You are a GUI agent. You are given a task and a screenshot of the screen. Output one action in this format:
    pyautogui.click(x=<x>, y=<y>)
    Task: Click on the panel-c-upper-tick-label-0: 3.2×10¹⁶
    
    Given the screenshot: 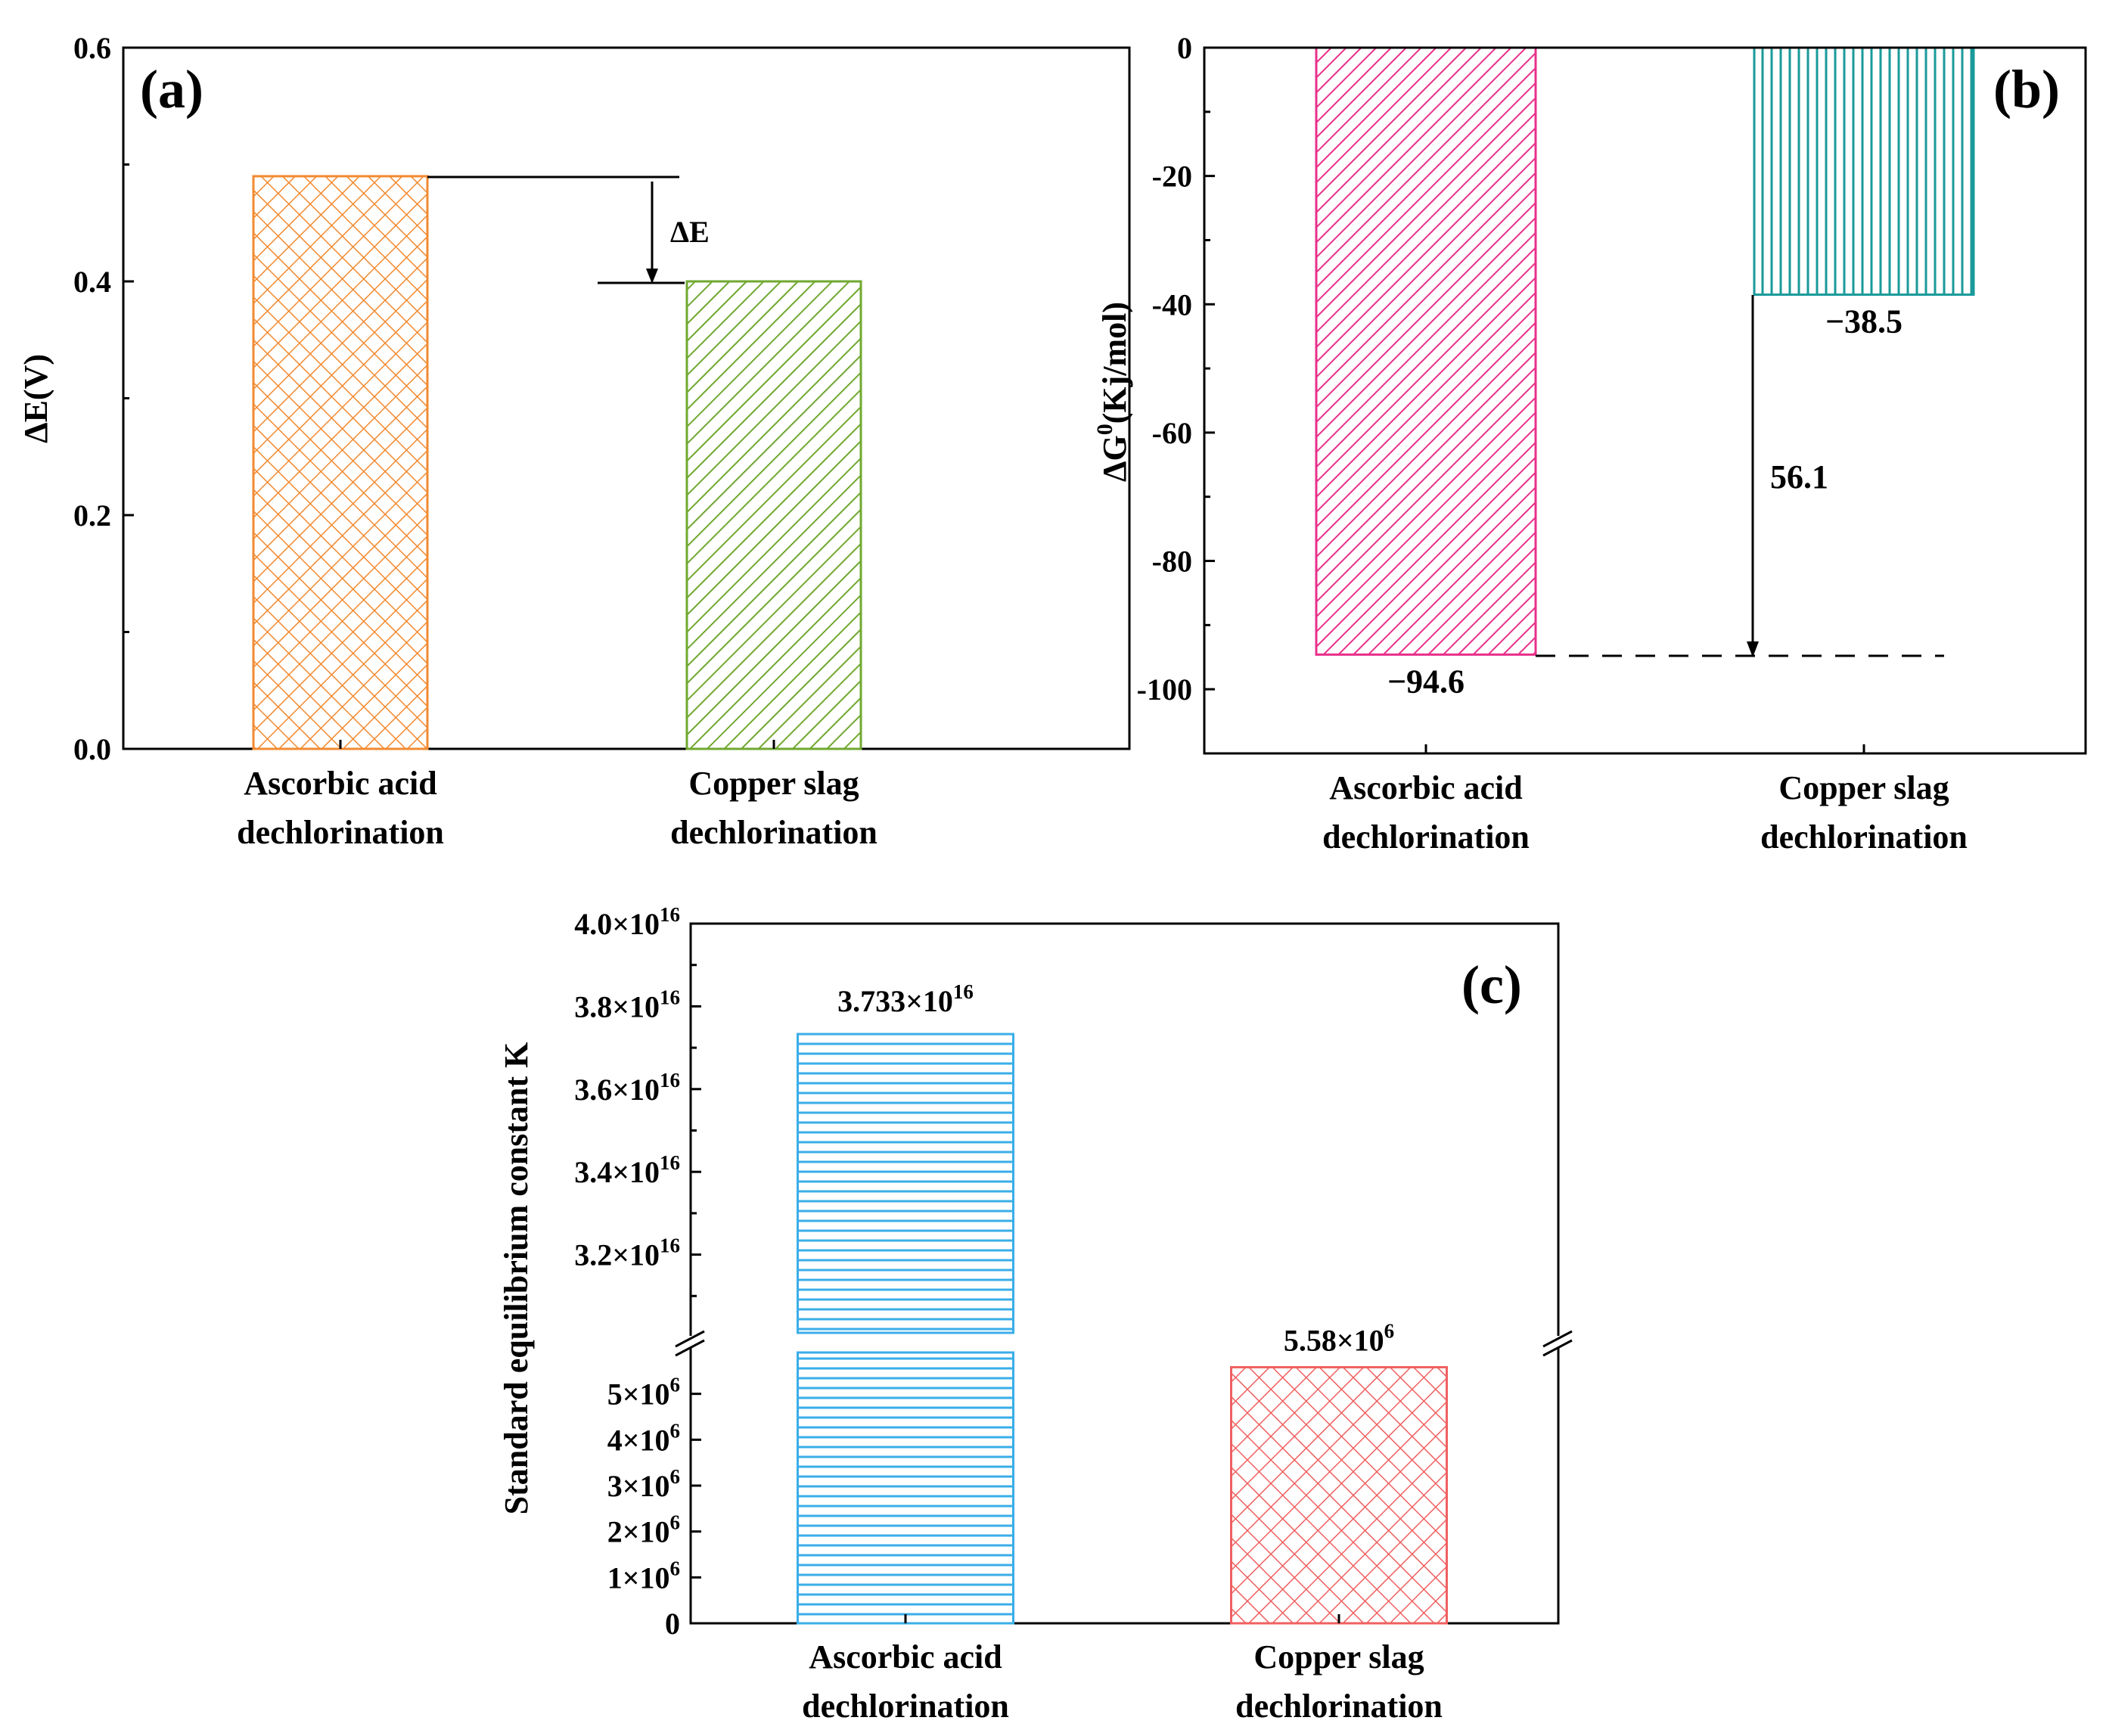 What is the action you would take?
    pyautogui.click(x=627, y=1253)
    